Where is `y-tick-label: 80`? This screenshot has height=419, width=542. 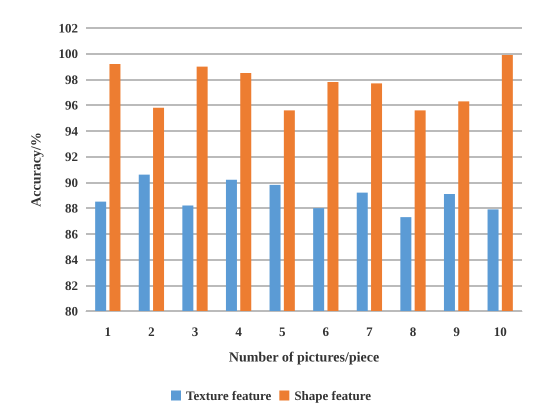
y-tick-label: 80 is located at coordinates (71, 311).